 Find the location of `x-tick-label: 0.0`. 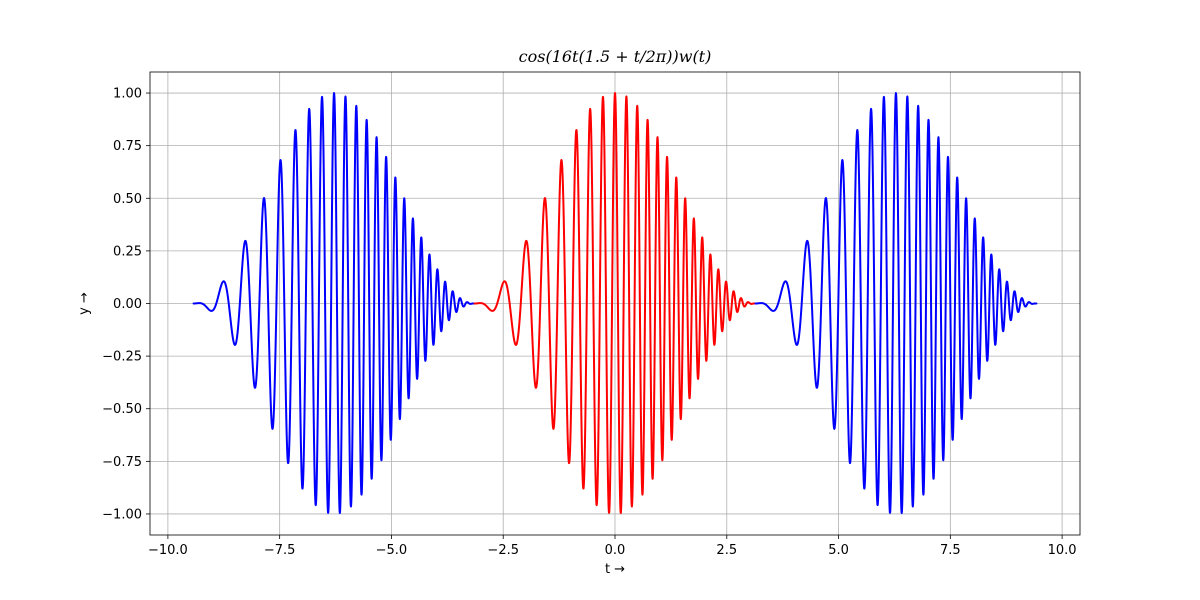

x-tick-label: 0.0 is located at coordinates (615, 550).